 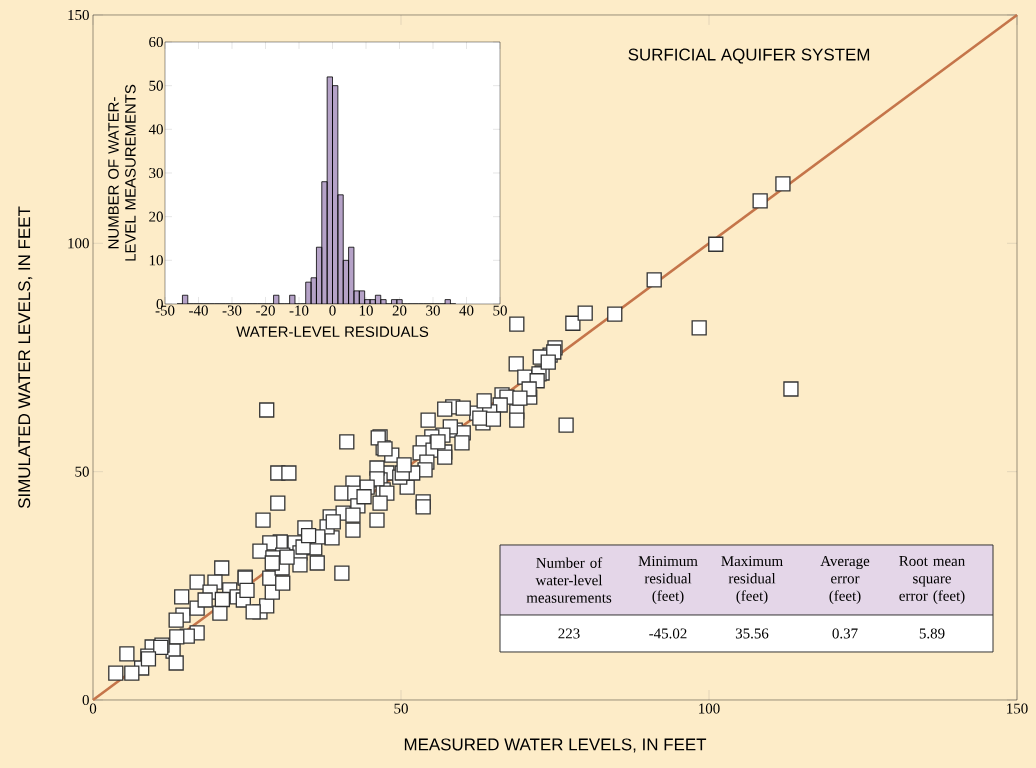 I want to click on x-tick-label: 10, so click(x=366, y=310).